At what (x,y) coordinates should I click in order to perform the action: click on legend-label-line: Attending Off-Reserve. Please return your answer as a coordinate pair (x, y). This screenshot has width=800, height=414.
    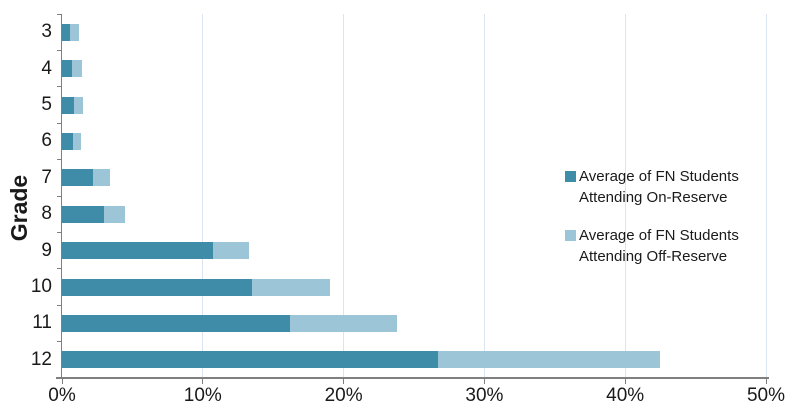
    Looking at the image, I should click on (653, 256).